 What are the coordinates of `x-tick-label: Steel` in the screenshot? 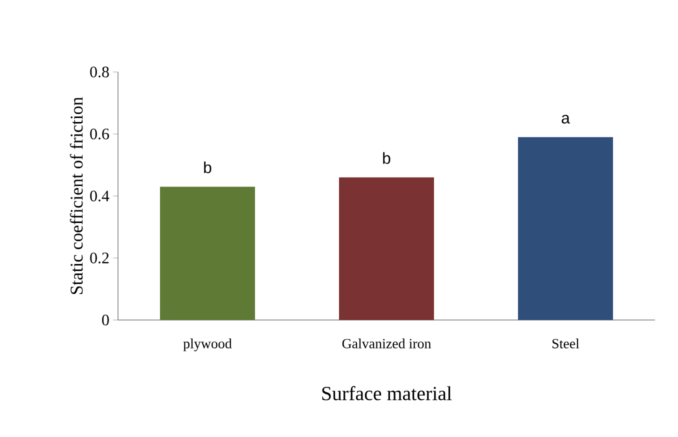 It's located at (566, 343).